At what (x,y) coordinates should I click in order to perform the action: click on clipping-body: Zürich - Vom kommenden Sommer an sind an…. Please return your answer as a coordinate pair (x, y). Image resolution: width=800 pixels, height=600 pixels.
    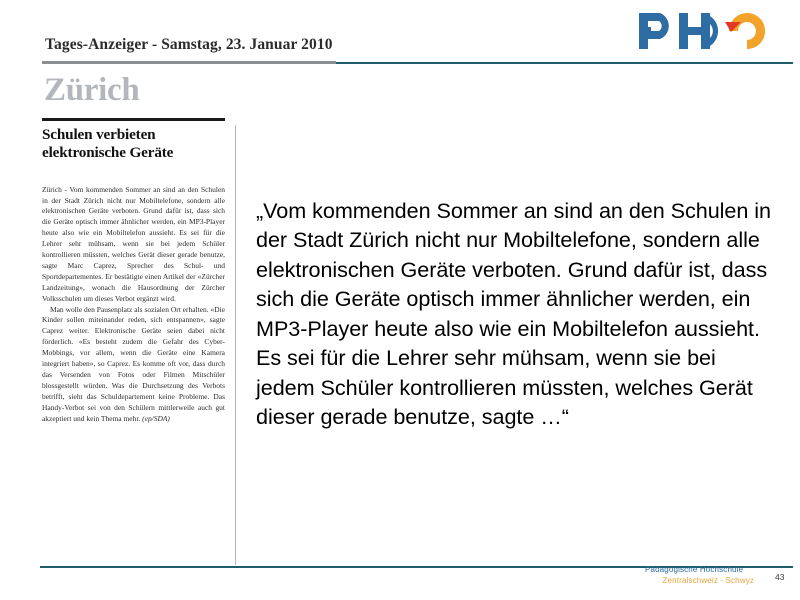
    Looking at the image, I should click on (133, 305).